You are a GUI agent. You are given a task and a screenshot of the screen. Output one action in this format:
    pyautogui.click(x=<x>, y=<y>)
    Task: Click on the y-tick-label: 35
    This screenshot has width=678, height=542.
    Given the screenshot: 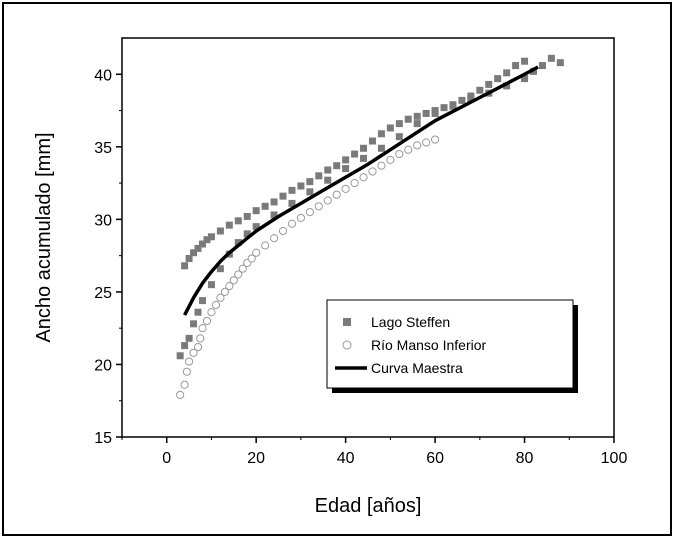 What is the action you would take?
    pyautogui.click(x=103, y=148)
    